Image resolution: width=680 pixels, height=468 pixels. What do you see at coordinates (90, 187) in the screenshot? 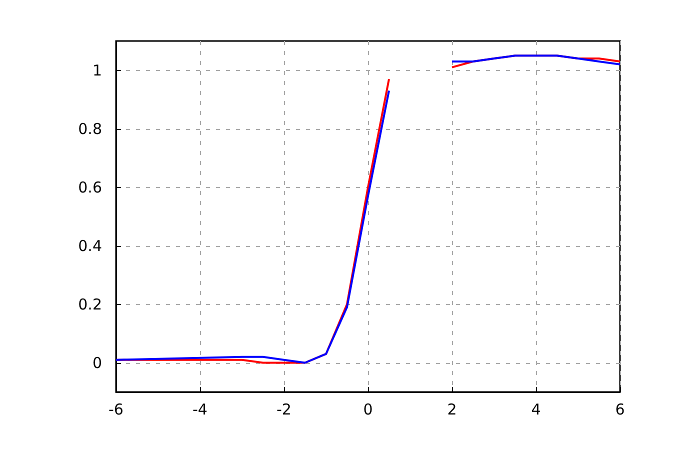
I see `y-tick-label: 0.6` at bounding box center [90, 187].